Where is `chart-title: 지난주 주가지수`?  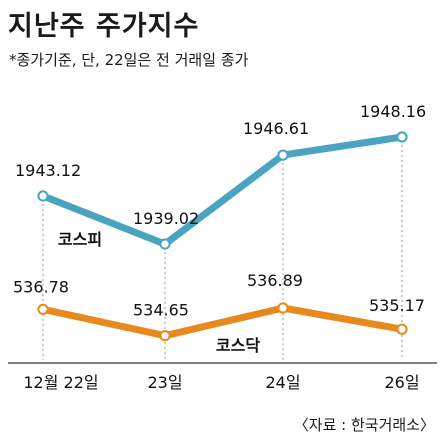 chart-title: 지난주 주가지수 is located at coordinates (104, 26).